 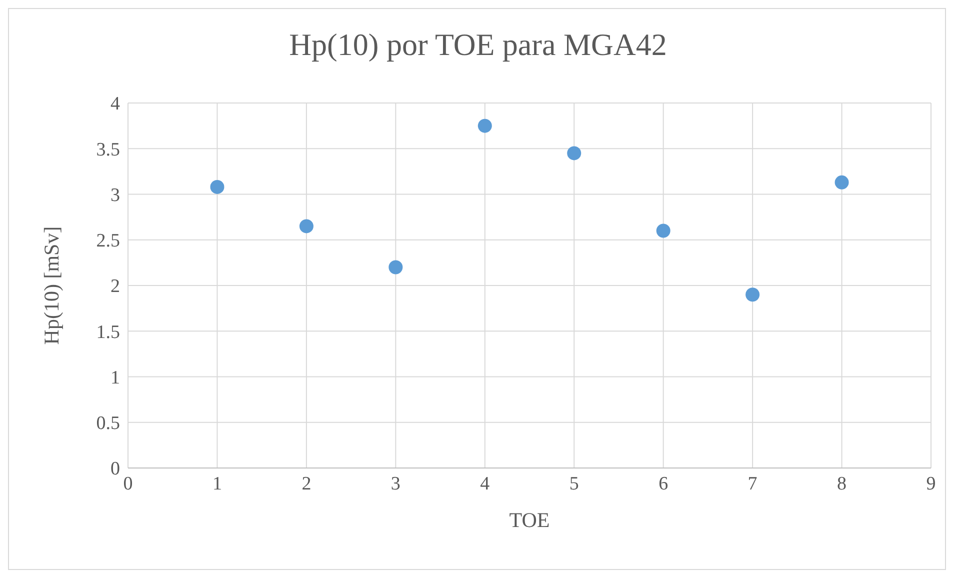 I want to click on y-tick-label: 3.5, so click(x=108, y=149).